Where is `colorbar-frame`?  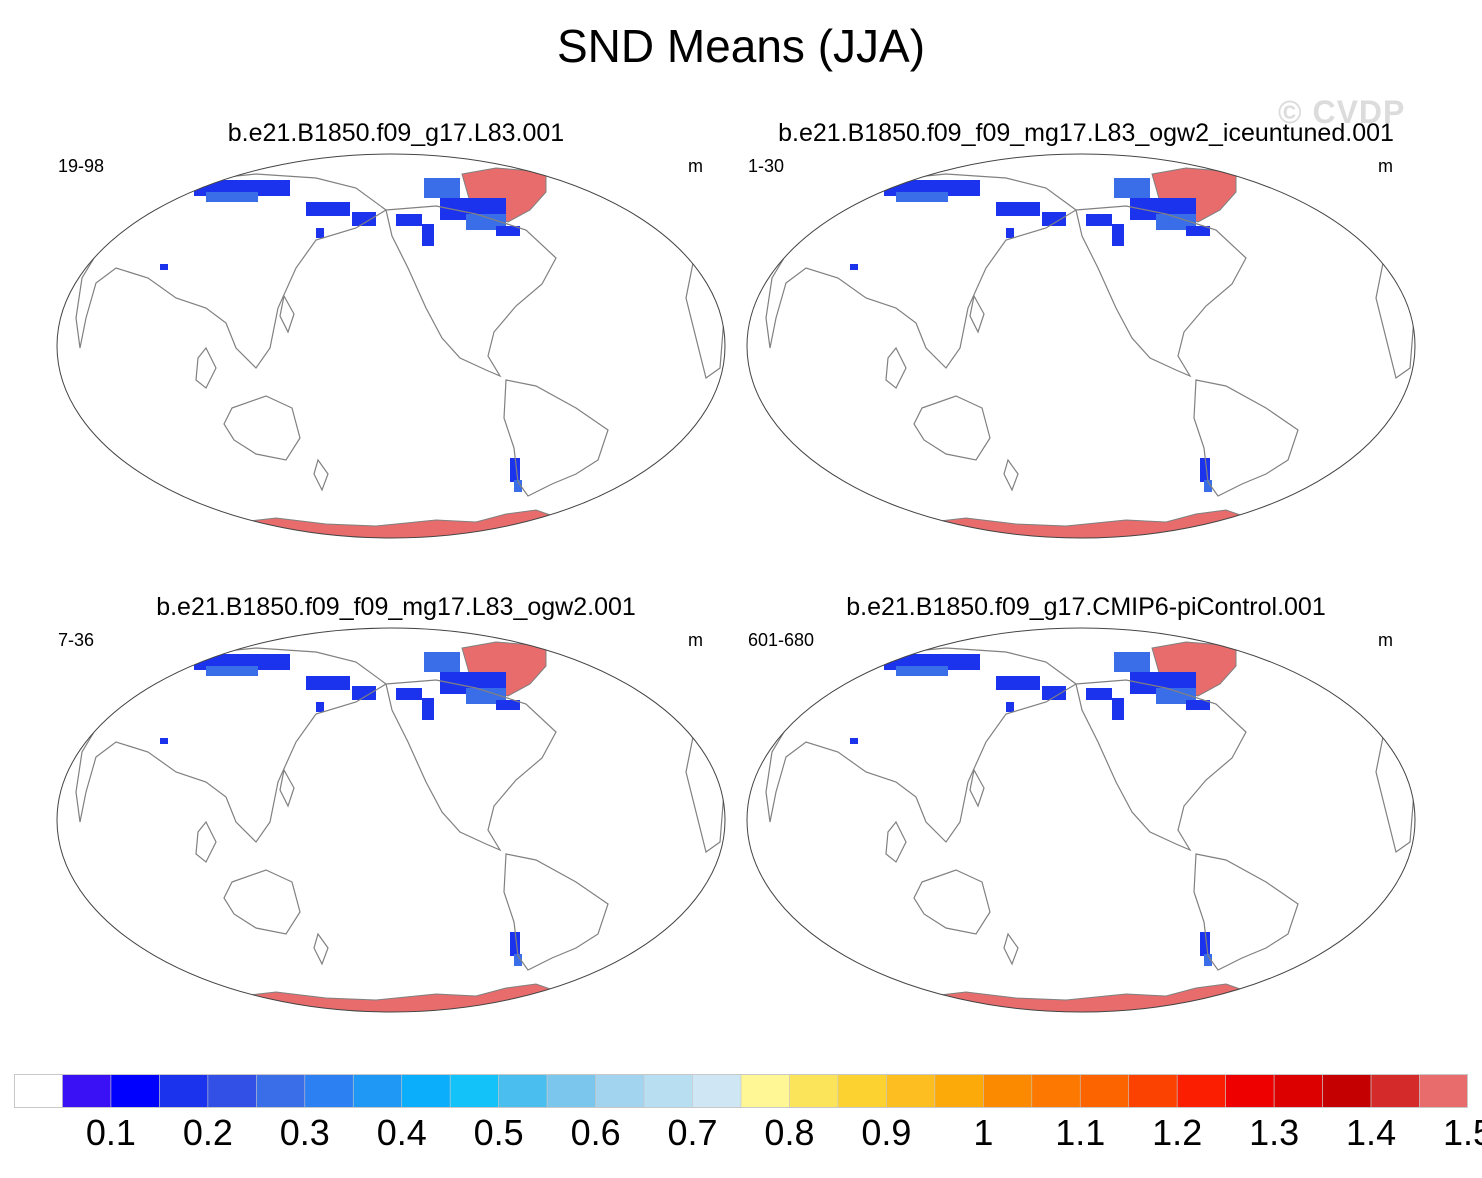
colorbar-frame is located at coordinates (741, 1091).